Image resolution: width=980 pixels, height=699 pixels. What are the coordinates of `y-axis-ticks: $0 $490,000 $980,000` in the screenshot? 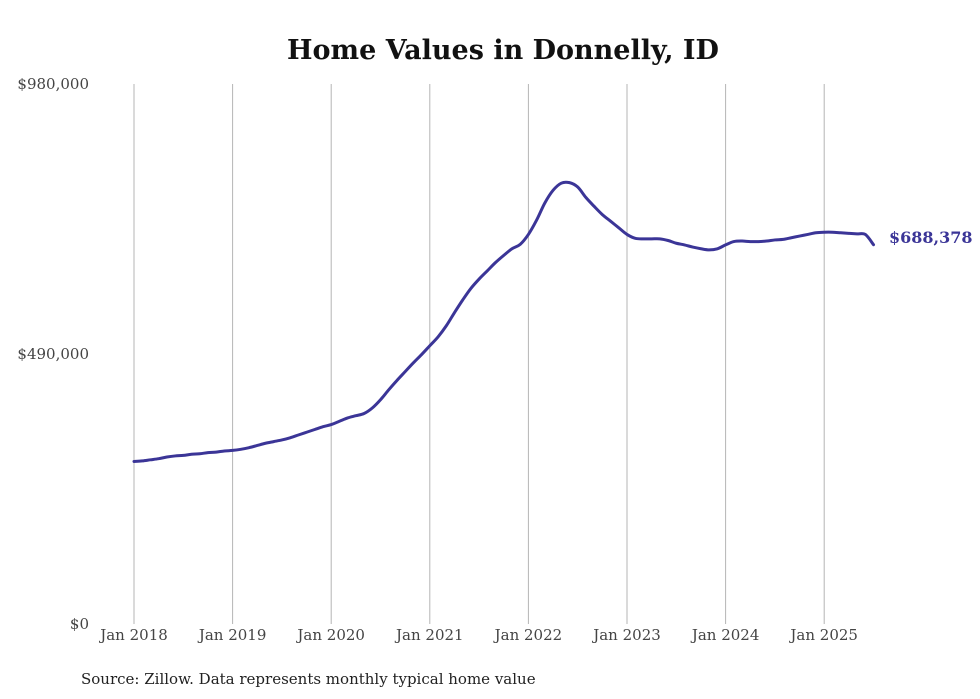 It's located at (53, 354).